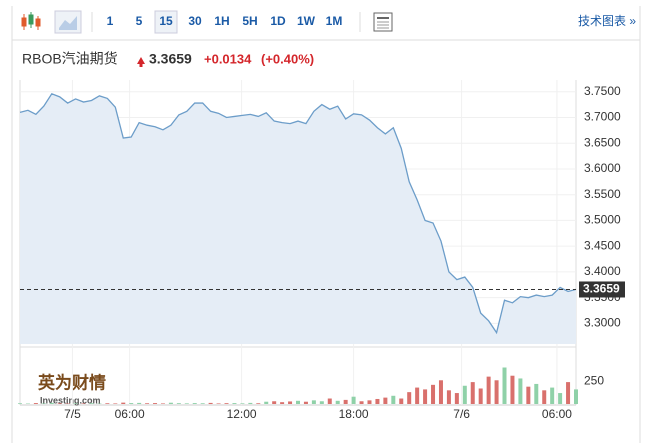 This screenshot has width=652, height=443. What do you see at coordinates (278, 21) in the screenshot?
I see `interval-button: 1D` at bounding box center [278, 21].